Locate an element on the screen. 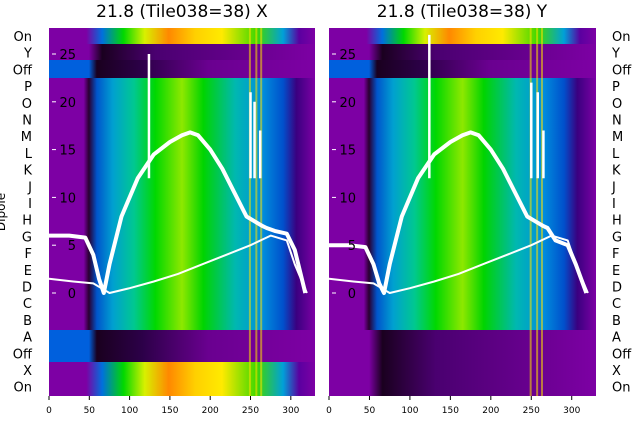  y-axis-label: Dipole is located at coordinates (4, 212).